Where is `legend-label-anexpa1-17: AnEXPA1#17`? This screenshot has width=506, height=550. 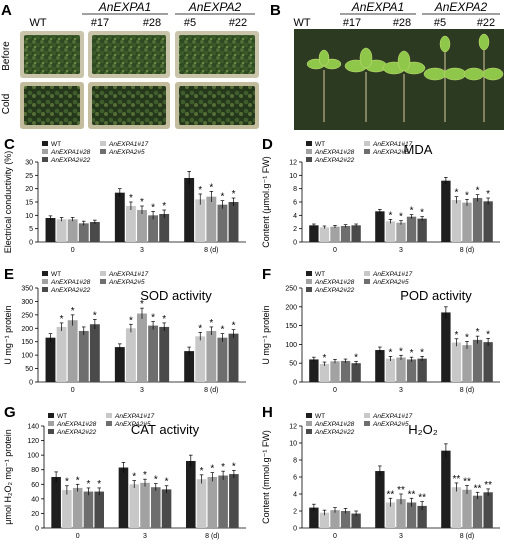
legend-label-anexpa1-17: AnEXPA1#17 is located at coordinates (392, 274).